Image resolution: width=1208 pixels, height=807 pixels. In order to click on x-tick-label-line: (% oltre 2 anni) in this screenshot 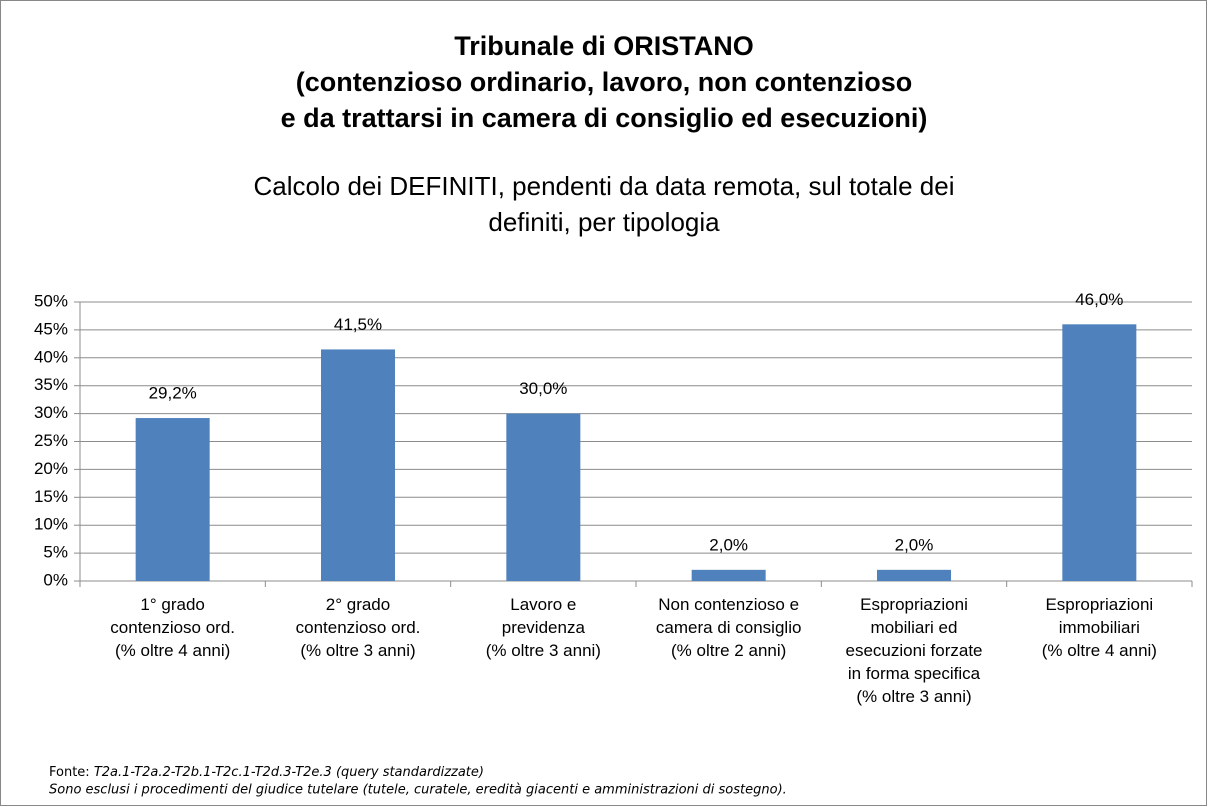, I will do `click(728, 650)`.